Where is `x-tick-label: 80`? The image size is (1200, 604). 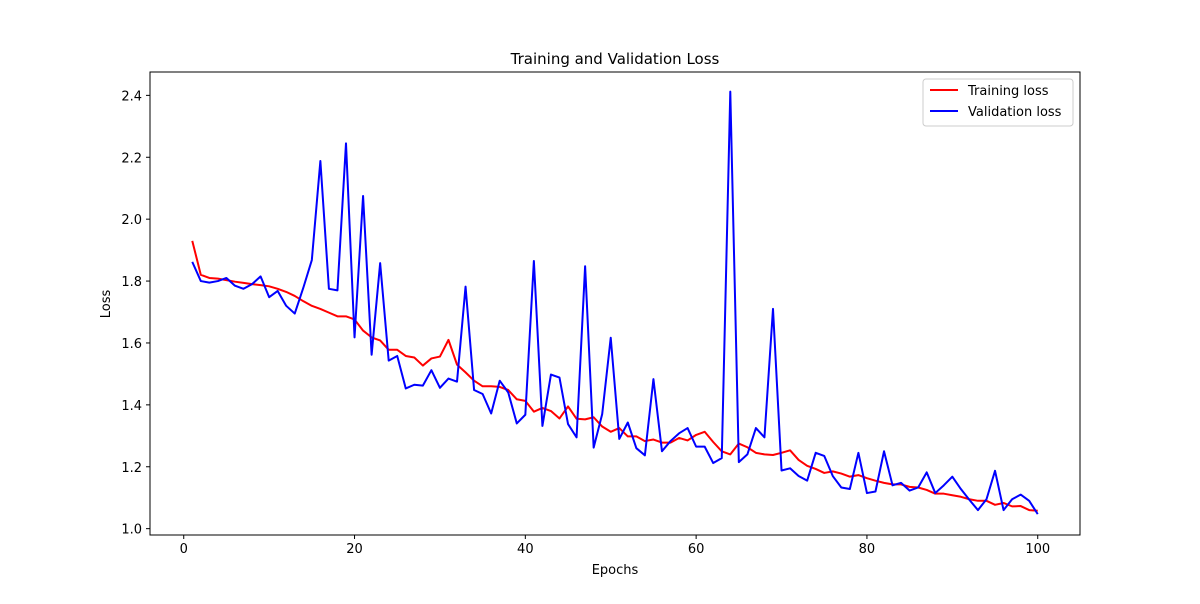 x-tick-label: 80 is located at coordinates (867, 549).